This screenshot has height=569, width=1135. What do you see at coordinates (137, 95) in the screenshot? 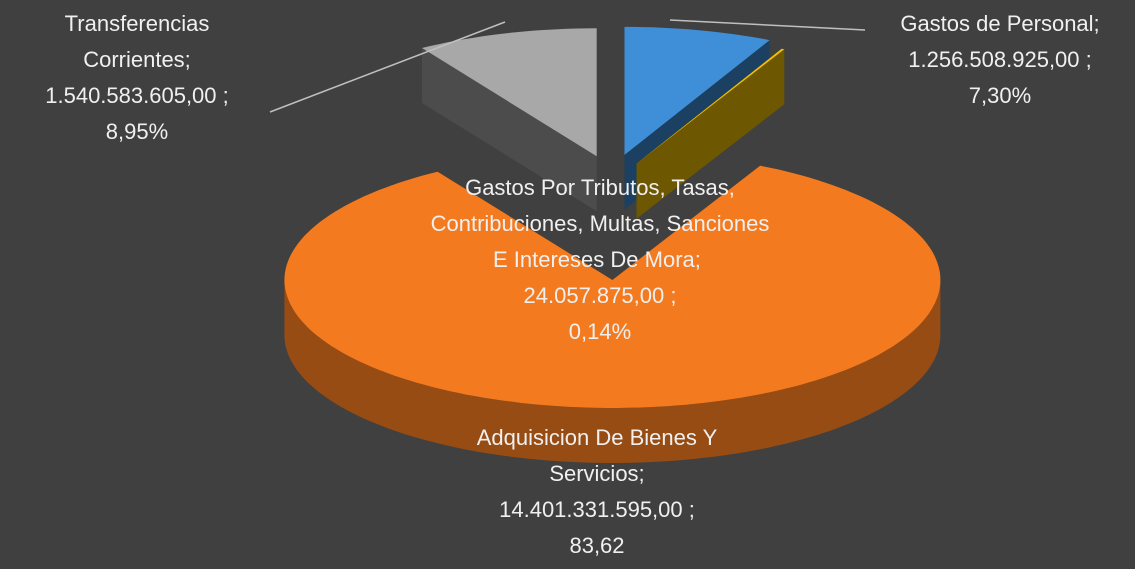
I see `value-label: 1.540.583.605,00 ;` at bounding box center [137, 95].